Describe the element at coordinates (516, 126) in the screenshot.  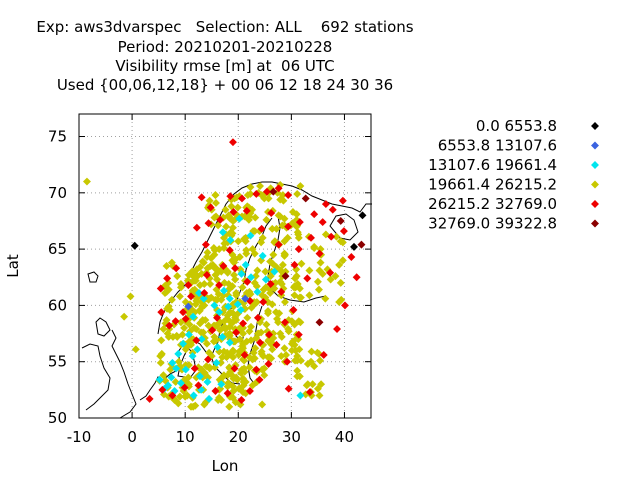
I see `legend-entry-label: 0.0 6553.8` at that location.